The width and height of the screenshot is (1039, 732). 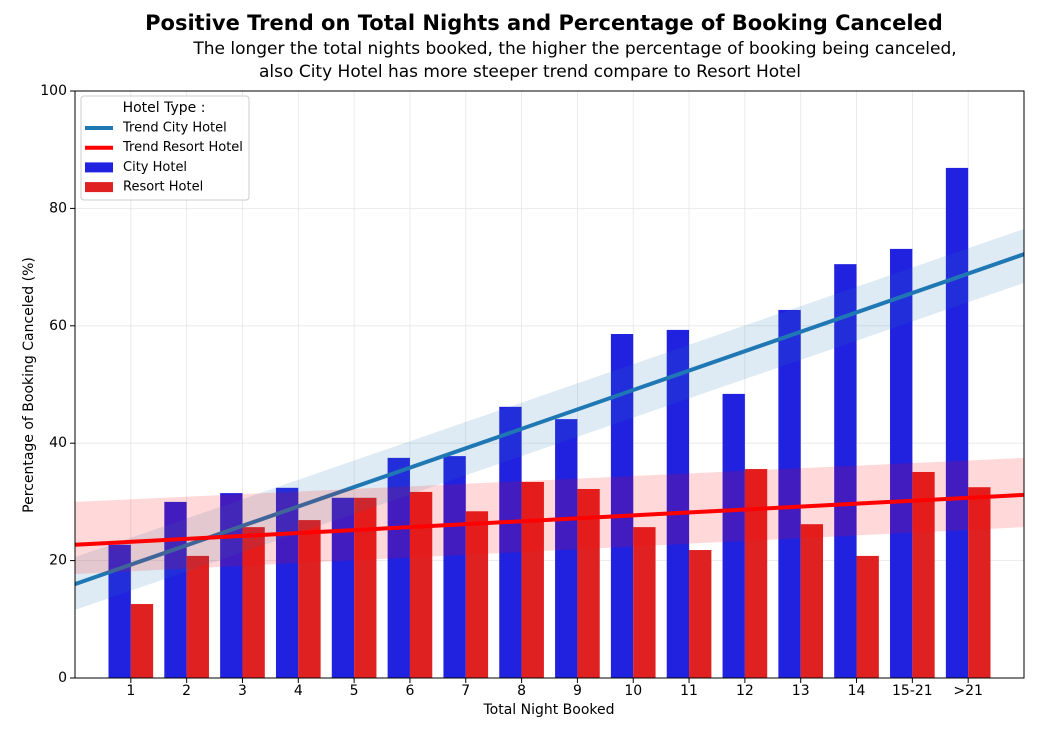 What do you see at coordinates (465, 691) in the screenshot?
I see `x-tick-label: 7` at bounding box center [465, 691].